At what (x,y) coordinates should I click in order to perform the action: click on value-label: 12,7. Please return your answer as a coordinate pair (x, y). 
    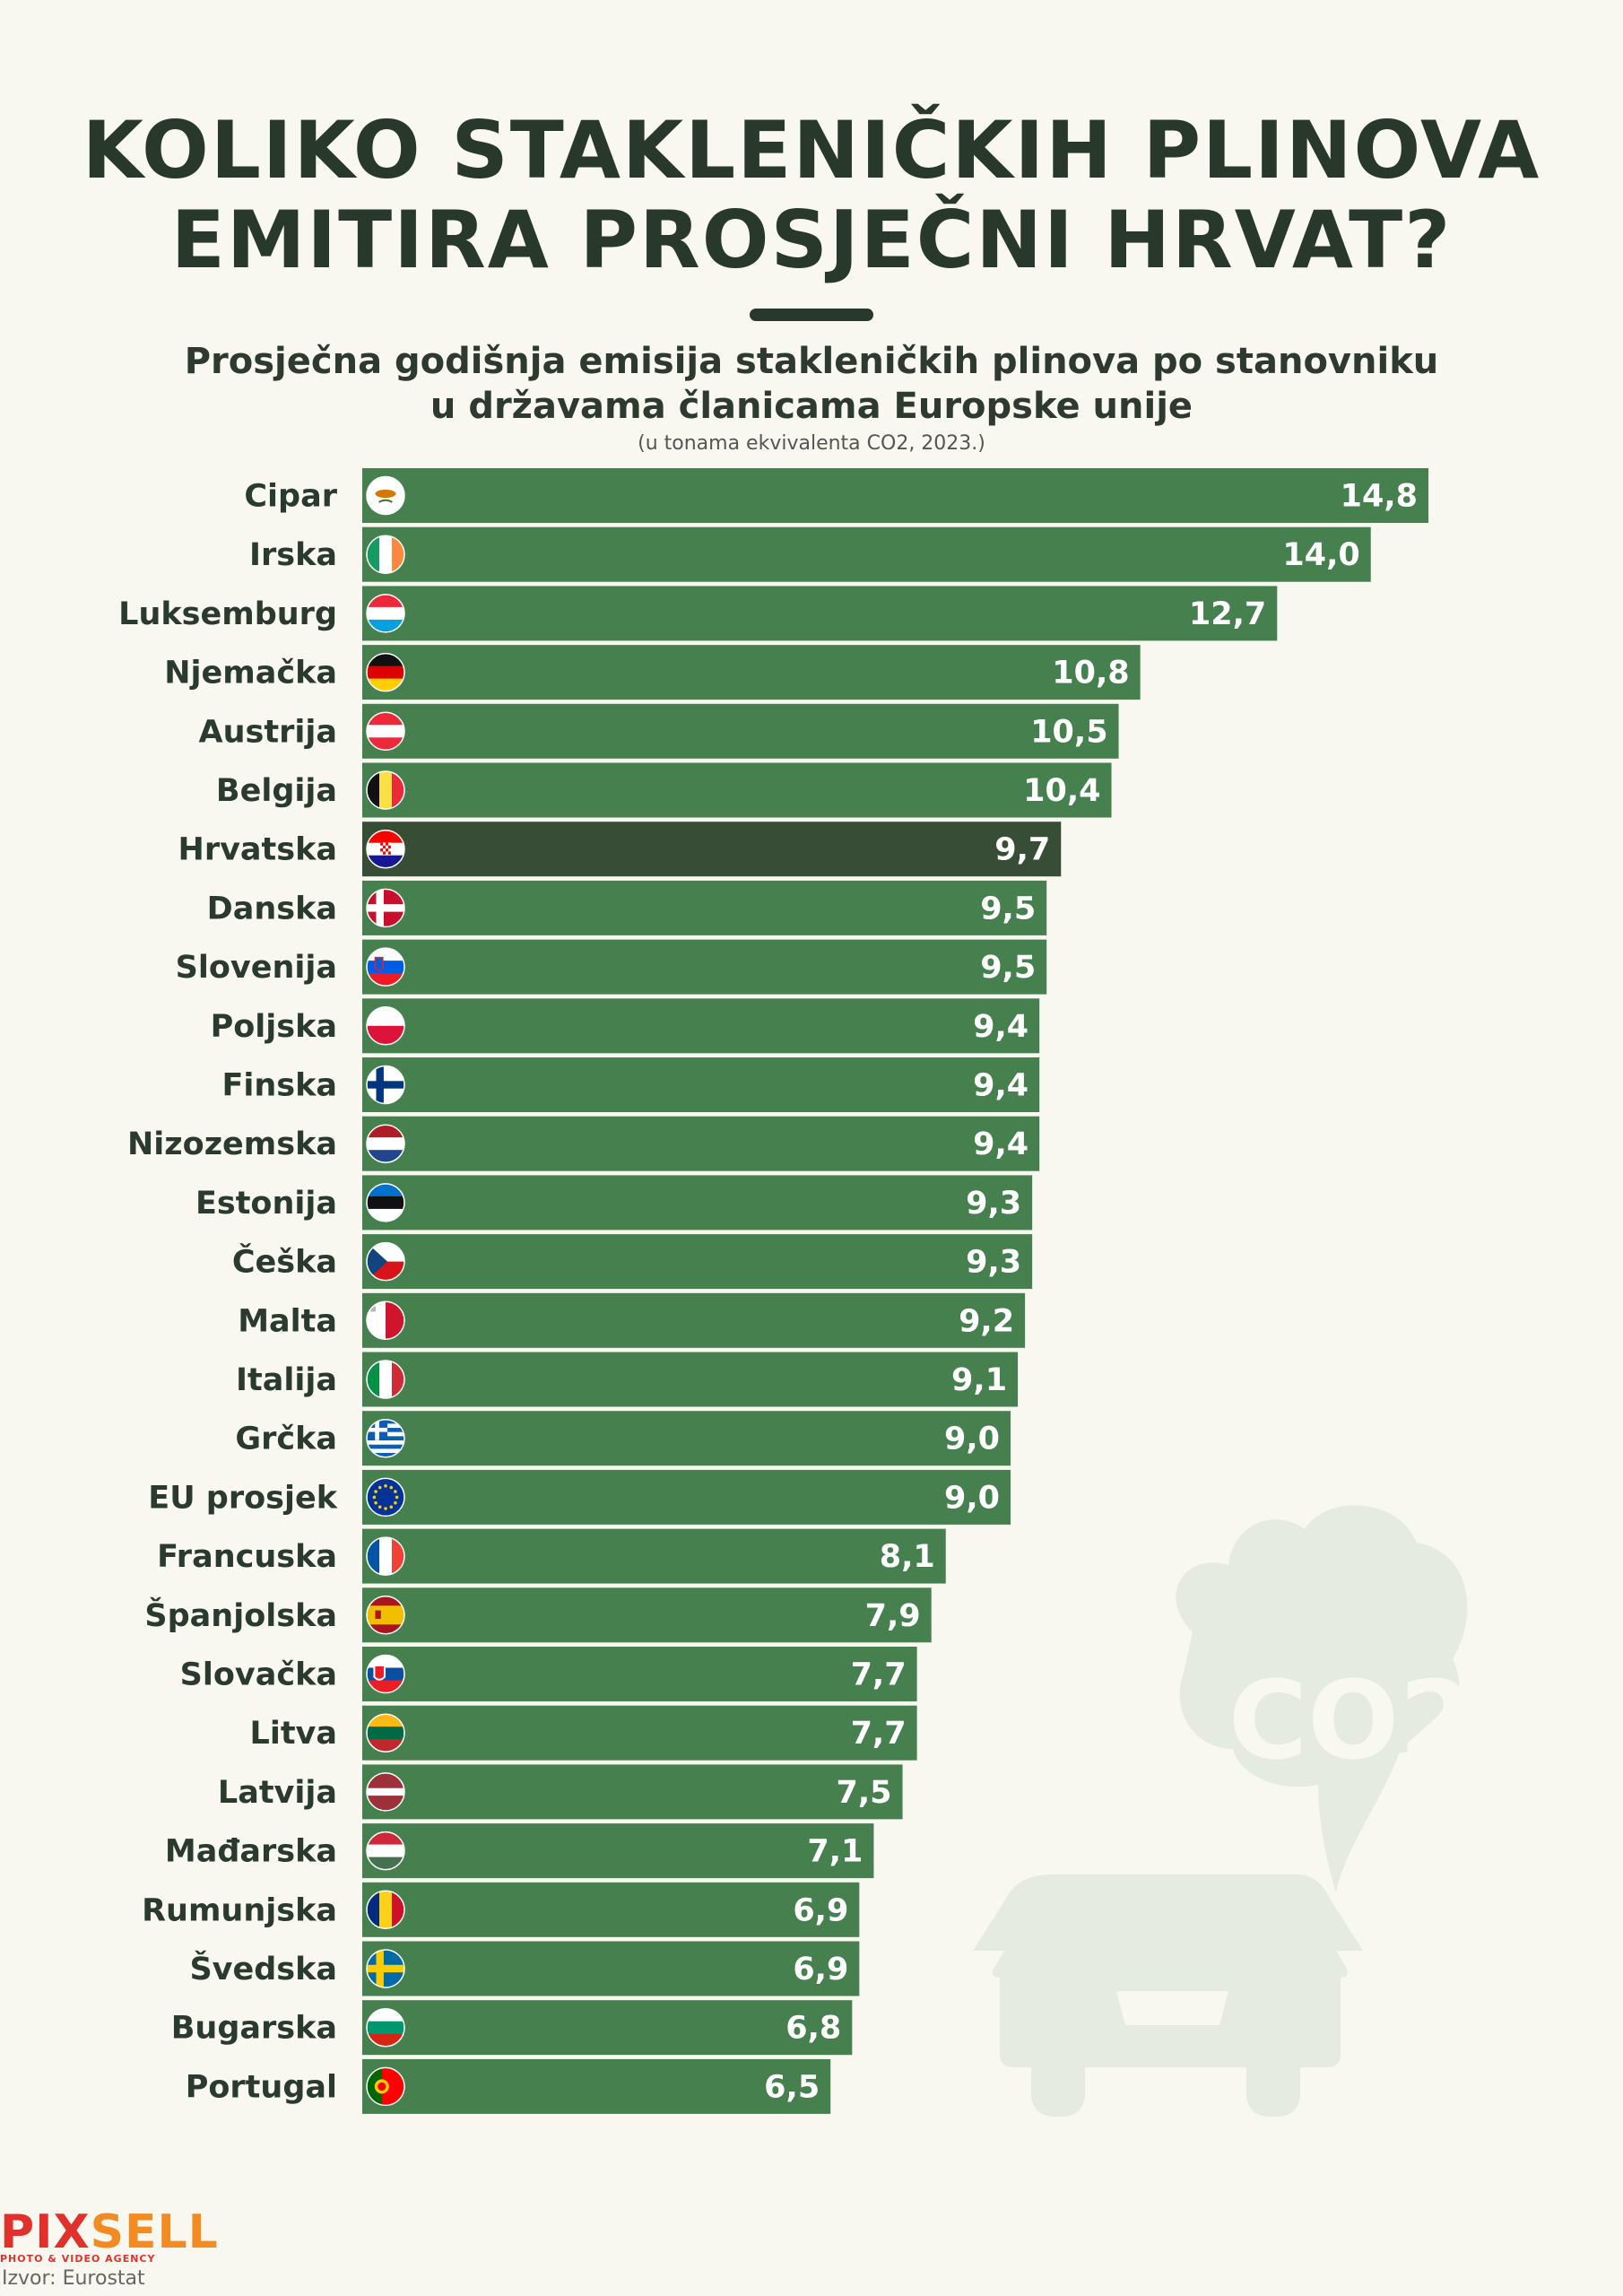
    Looking at the image, I should click on (1227, 614).